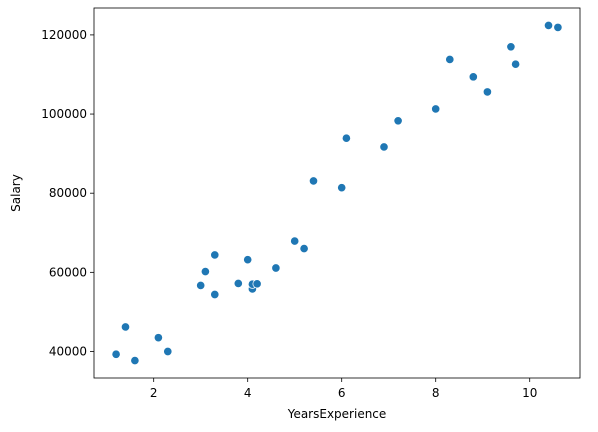 This screenshot has height=432, width=598. I want to click on y-axis-label: Salary, so click(16, 193).